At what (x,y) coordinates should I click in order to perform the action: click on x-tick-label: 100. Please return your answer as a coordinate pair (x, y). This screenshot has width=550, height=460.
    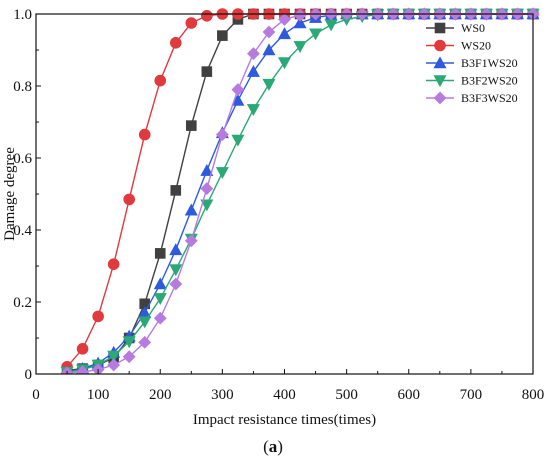
    Looking at the image, I should click on (98, 395).